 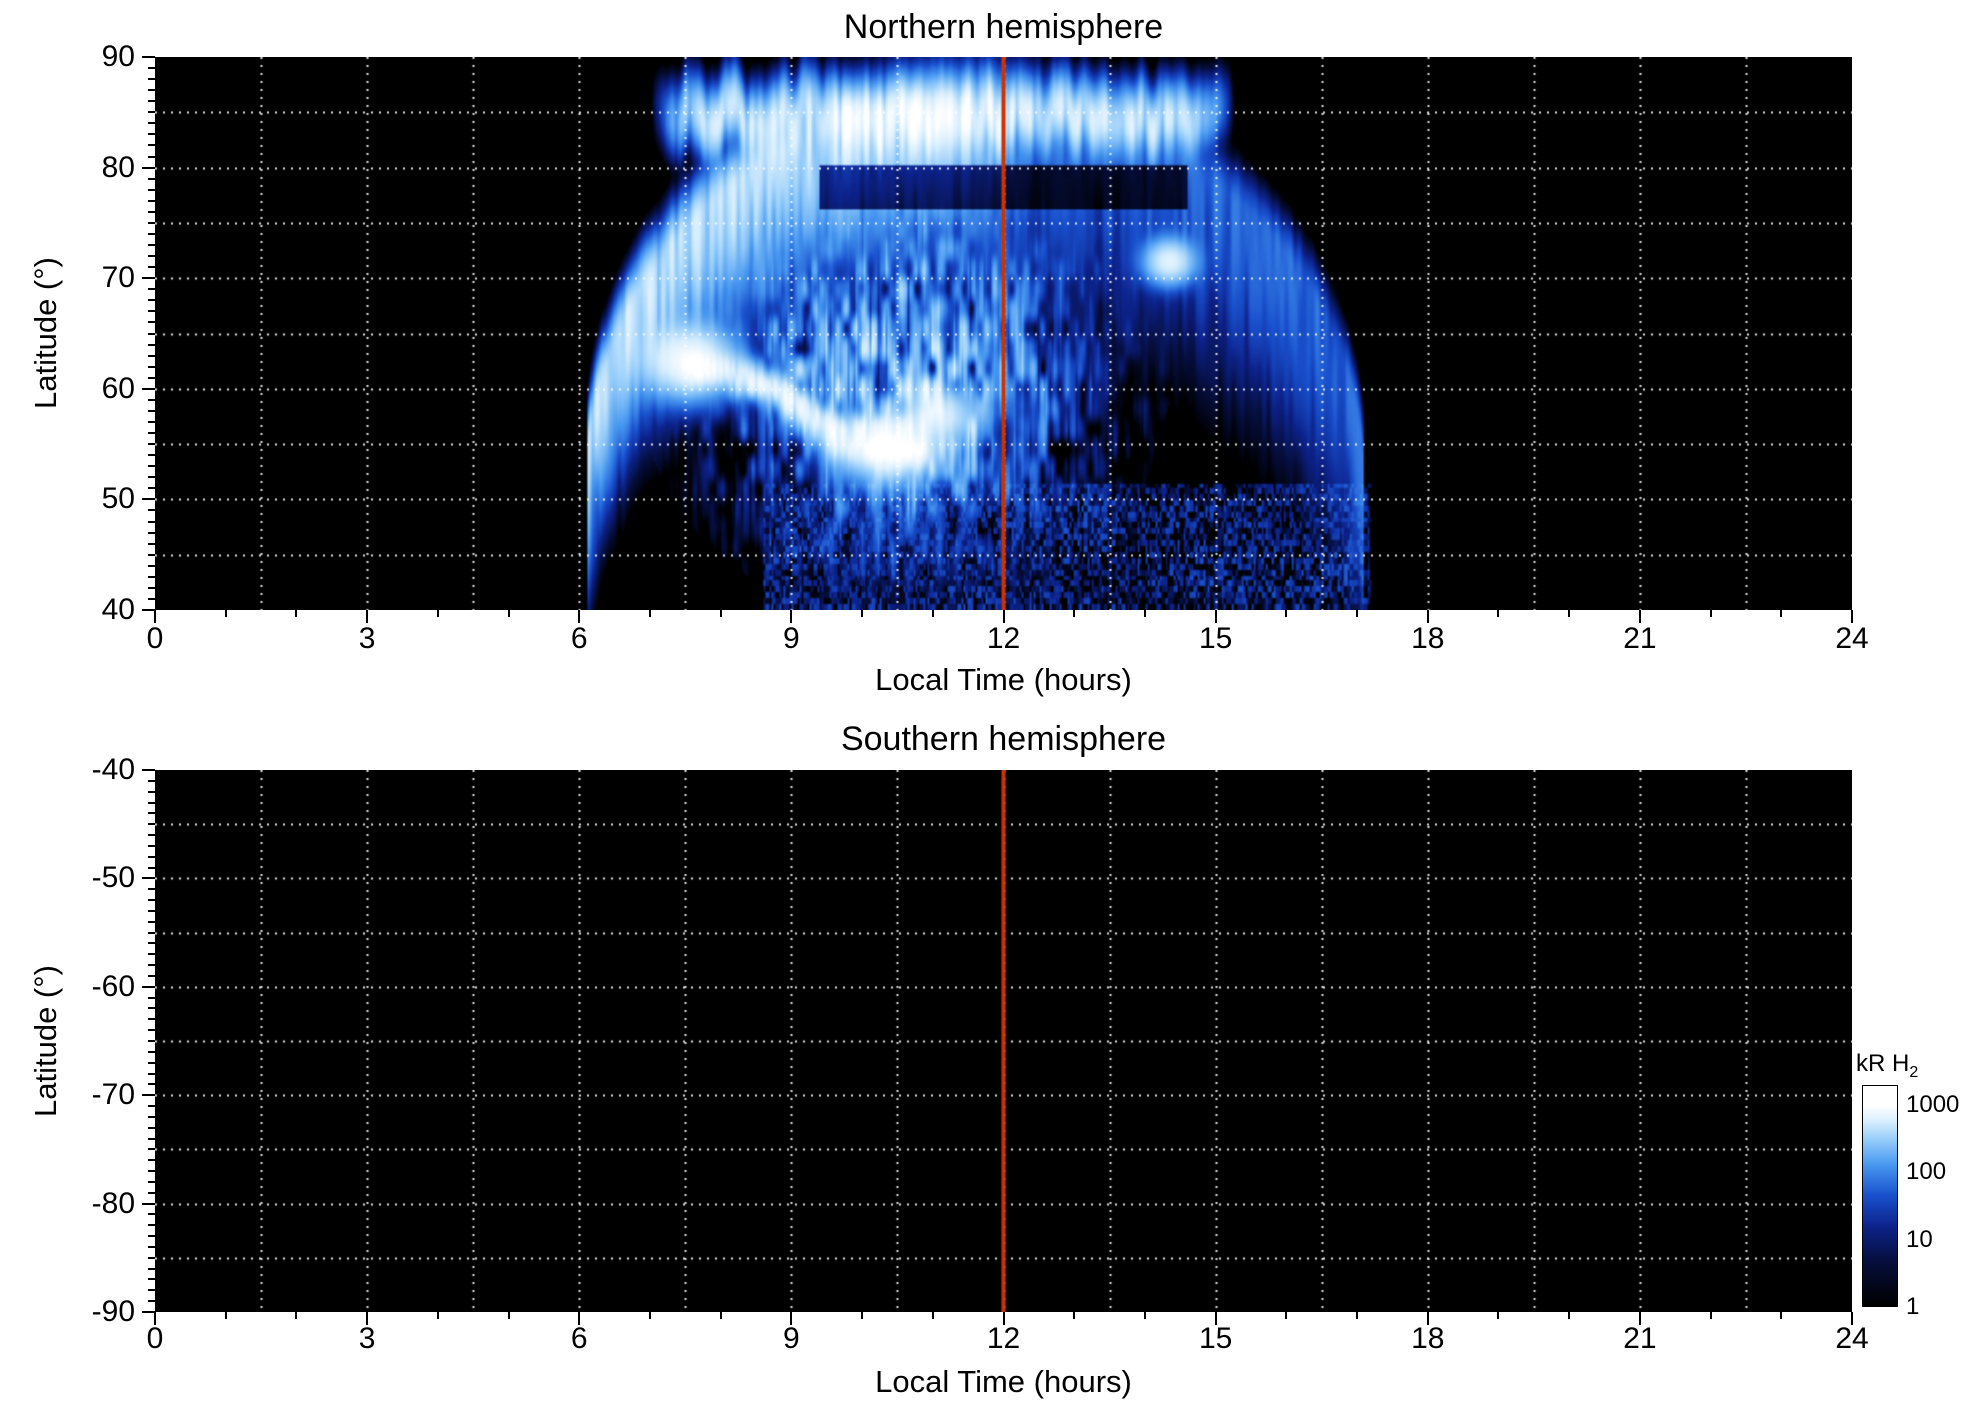 What do you see at coordinates (1933, 1105) in the screenshot?
I see `colorbar-tick-label: 1000` at bounding box center [1933, 1105].